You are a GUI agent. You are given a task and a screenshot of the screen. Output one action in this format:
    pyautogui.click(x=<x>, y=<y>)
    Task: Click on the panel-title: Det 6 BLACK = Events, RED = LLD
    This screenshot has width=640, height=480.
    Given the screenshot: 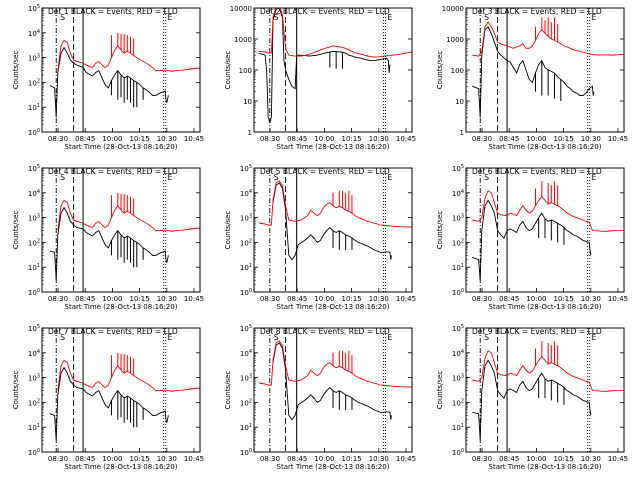 What is the action you would take?
    pyautogui.click(x=537, y=171)
    